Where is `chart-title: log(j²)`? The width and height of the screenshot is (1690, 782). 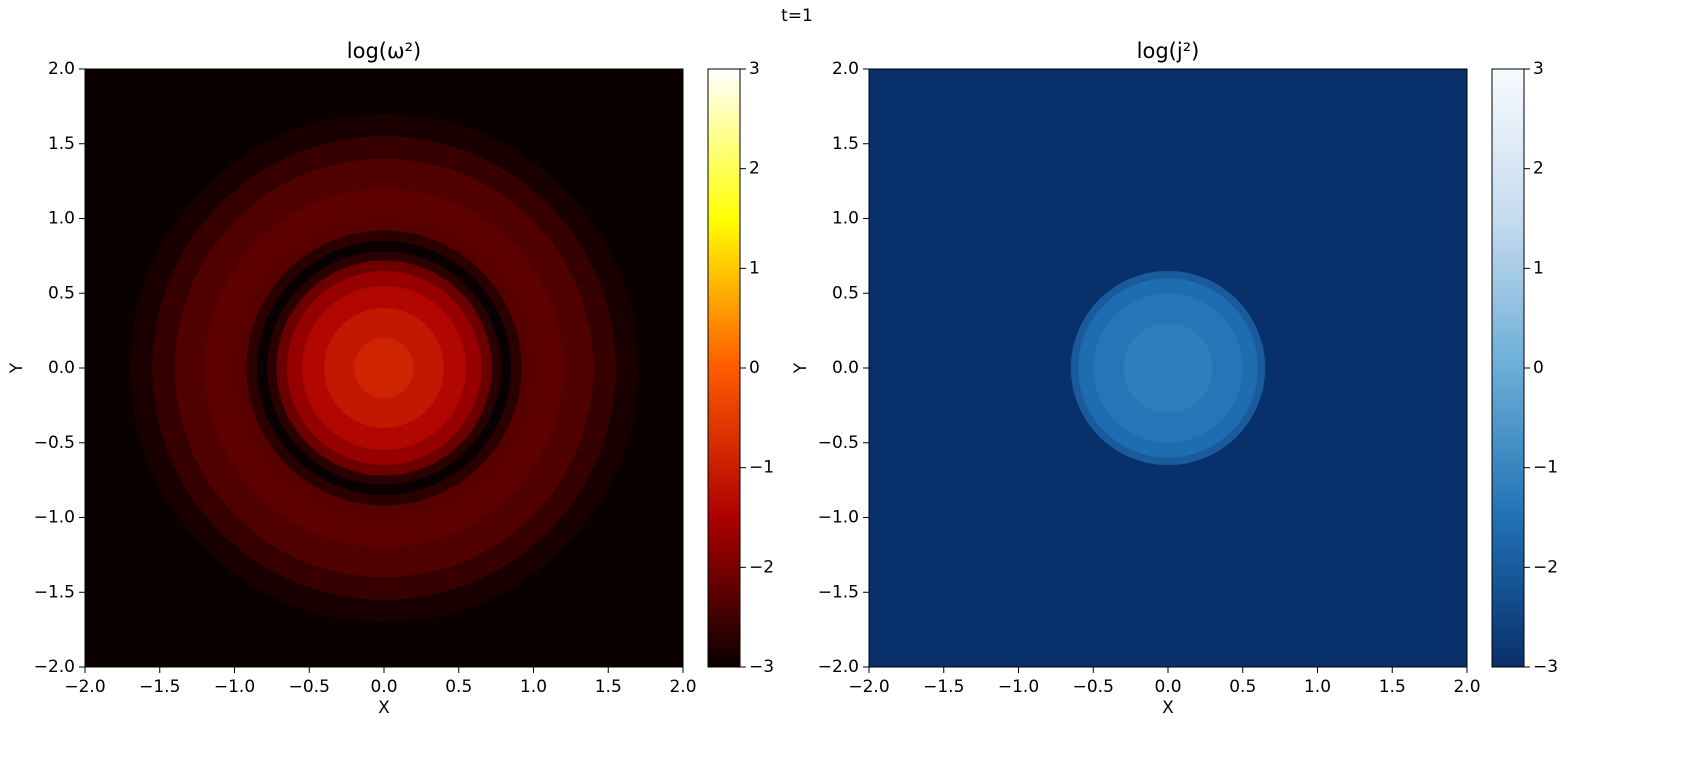 chart-title: log(j²) is located at coordinates (1168, 51).